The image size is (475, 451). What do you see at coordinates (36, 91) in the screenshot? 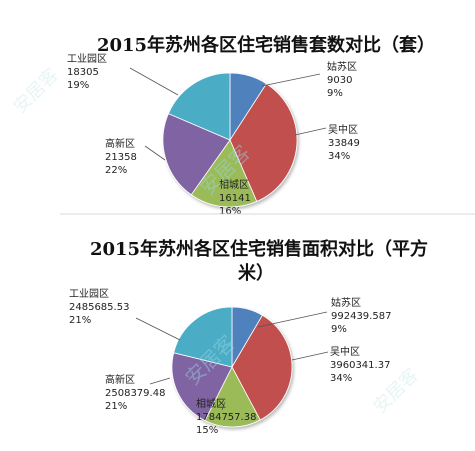
I see `watermark-4: 安居客` at bounding box center [36, 91].